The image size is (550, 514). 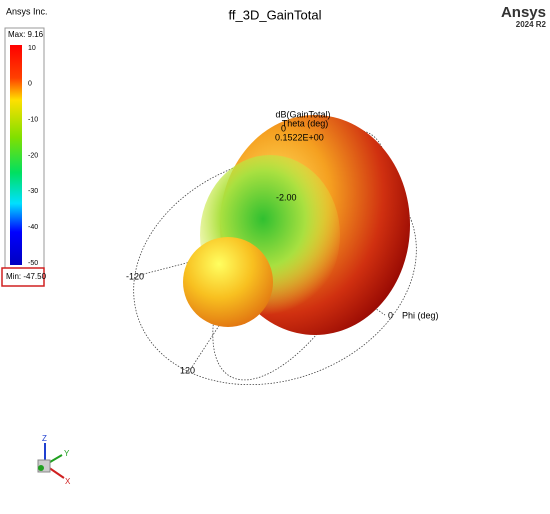 What do you see at coordinates (187, 370) in the screenshot?
I see `phi-120: 120` at bounding box center [187, 370].